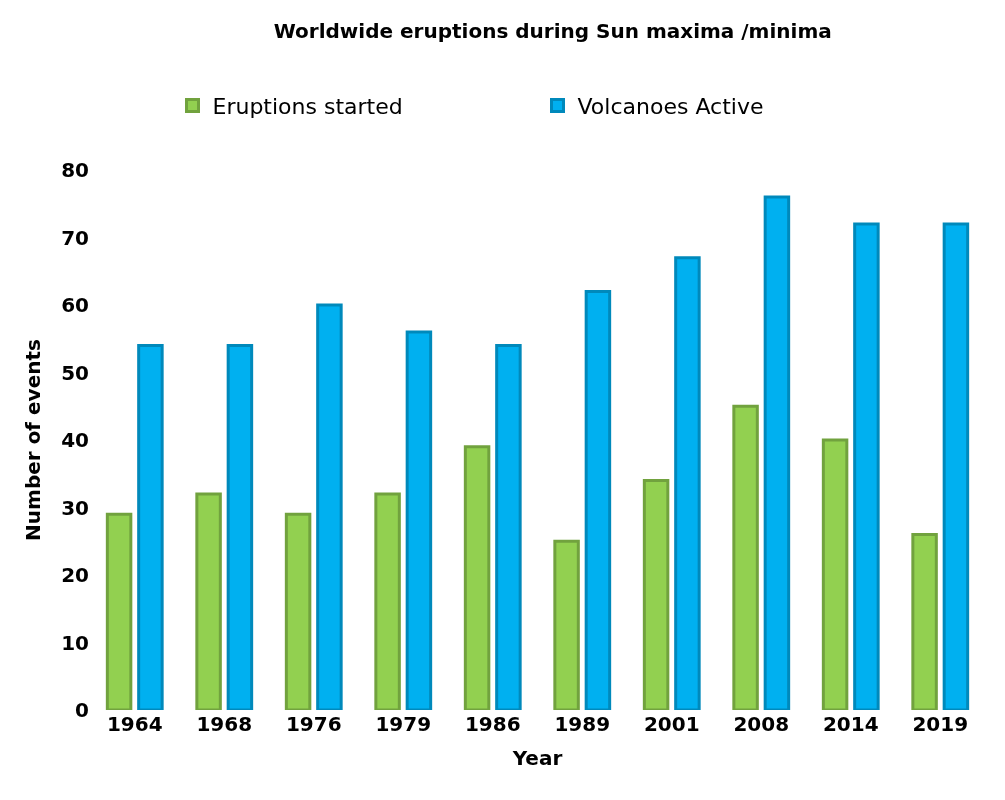  I want to click on x-tick-label: 1979, so click(403, 724).